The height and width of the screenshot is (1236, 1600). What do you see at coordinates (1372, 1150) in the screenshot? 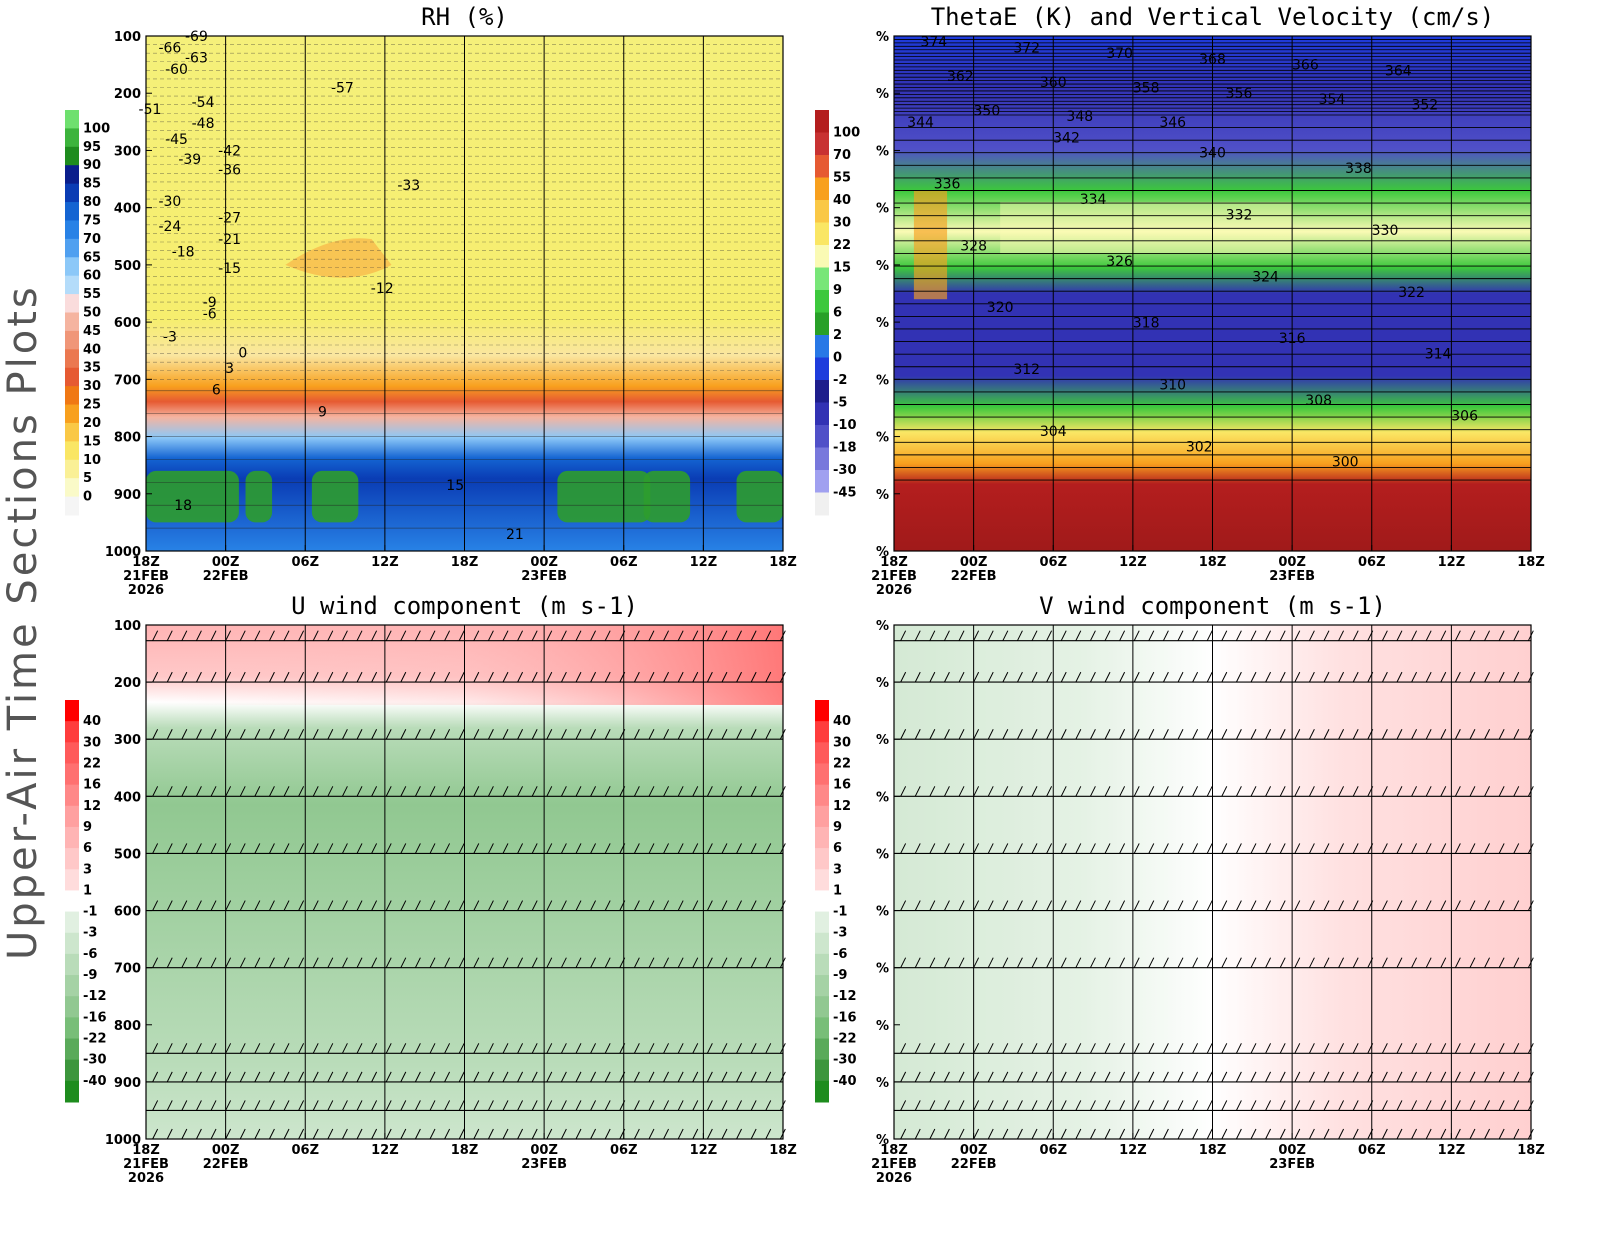
I see `v-xtick-label: 06Z` at bounding box center [1372, 1150].